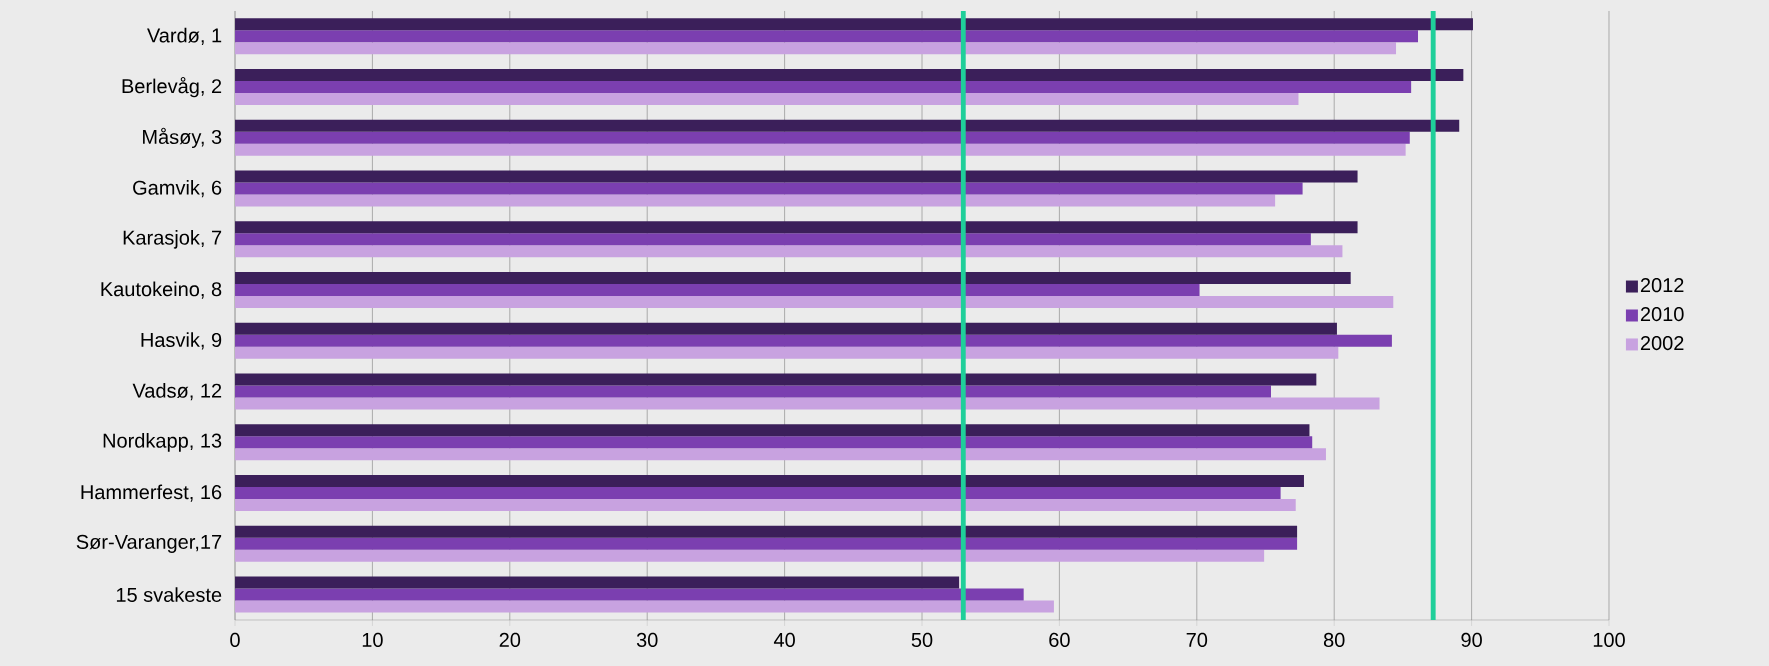 The width and height of the screenshot is (1769, 666). What do you see at coordinates (1334, 640) in the screenshot?
I see `x-tick-label: 80` at bounding box center [1334, 640].